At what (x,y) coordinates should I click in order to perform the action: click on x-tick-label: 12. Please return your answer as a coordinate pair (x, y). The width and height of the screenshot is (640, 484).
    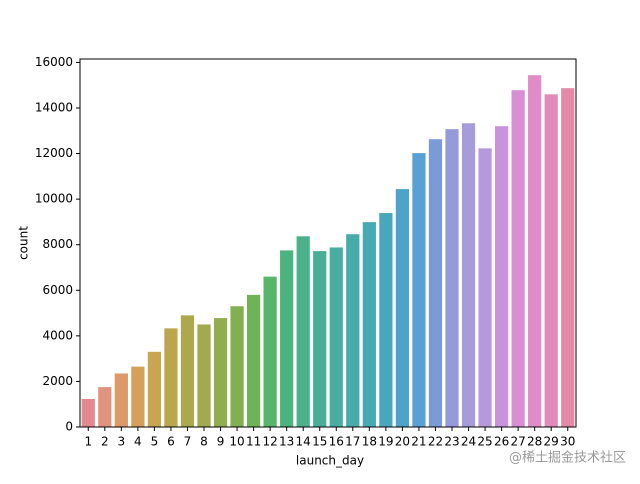
    Looking at the image, I should click on (269, 442).